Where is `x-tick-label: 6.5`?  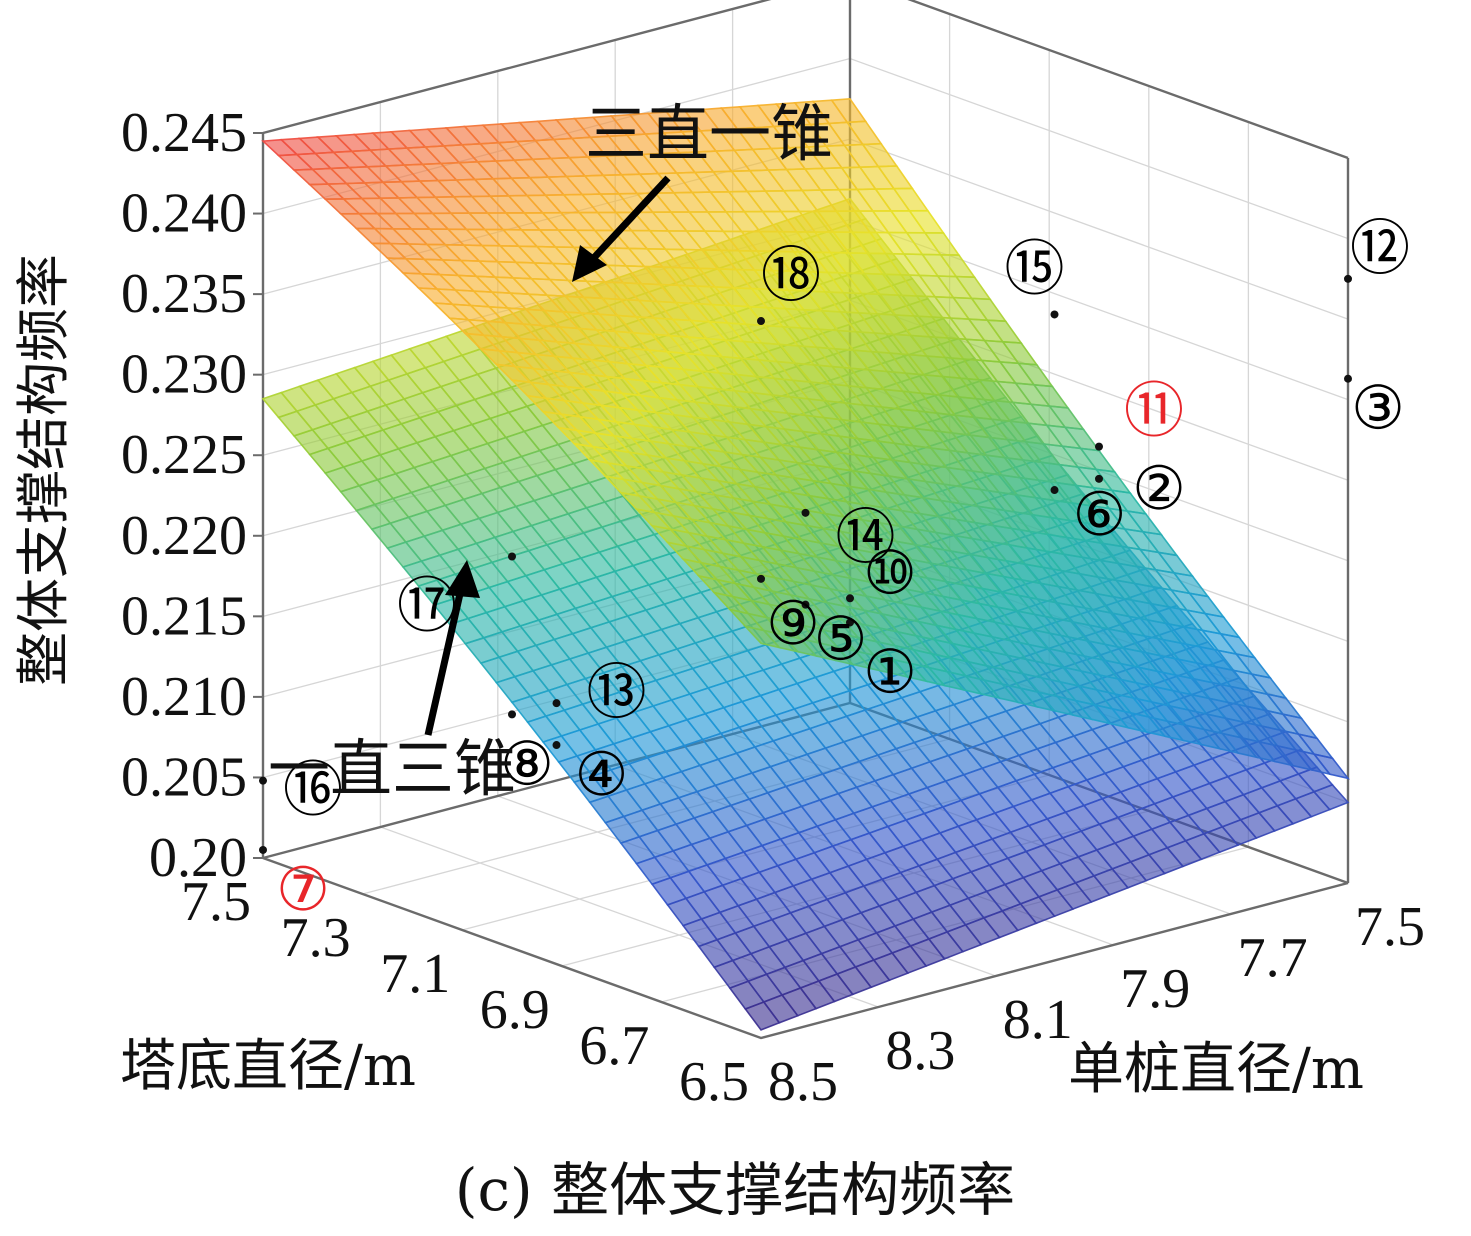
x-tick-label: 6.5 is located at coordinates (714, 1082).